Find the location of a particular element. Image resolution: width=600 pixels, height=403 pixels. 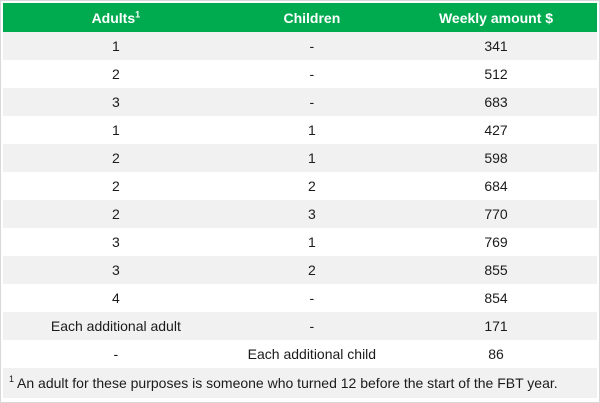

column-header-weekly-amount: Weekly amount $ is located at coordinates (496, 17).